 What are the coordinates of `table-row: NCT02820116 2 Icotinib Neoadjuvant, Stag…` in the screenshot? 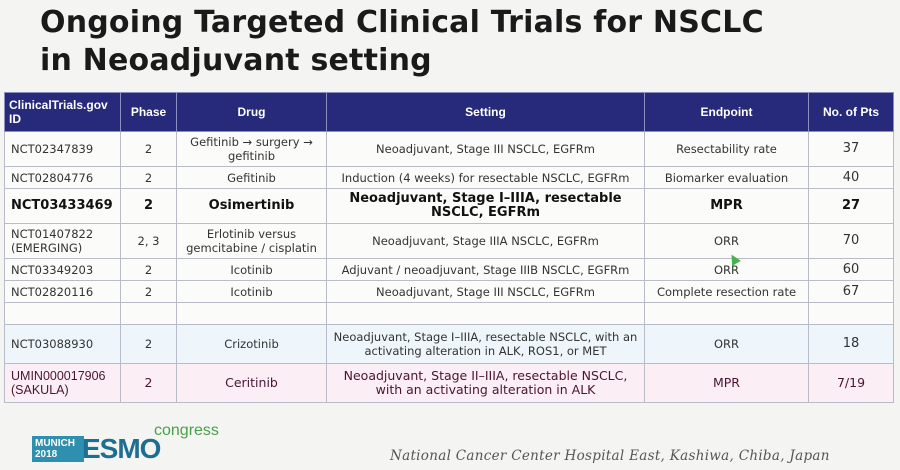 It's located at (449, 291).